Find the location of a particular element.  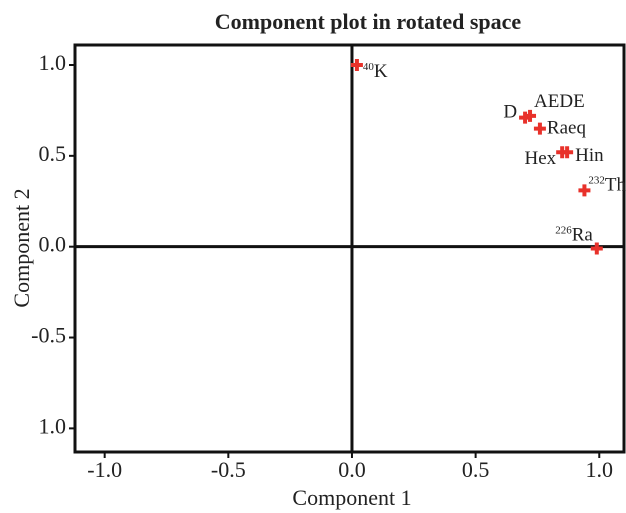

point-label: Hin is located at coordinates (589, 156).